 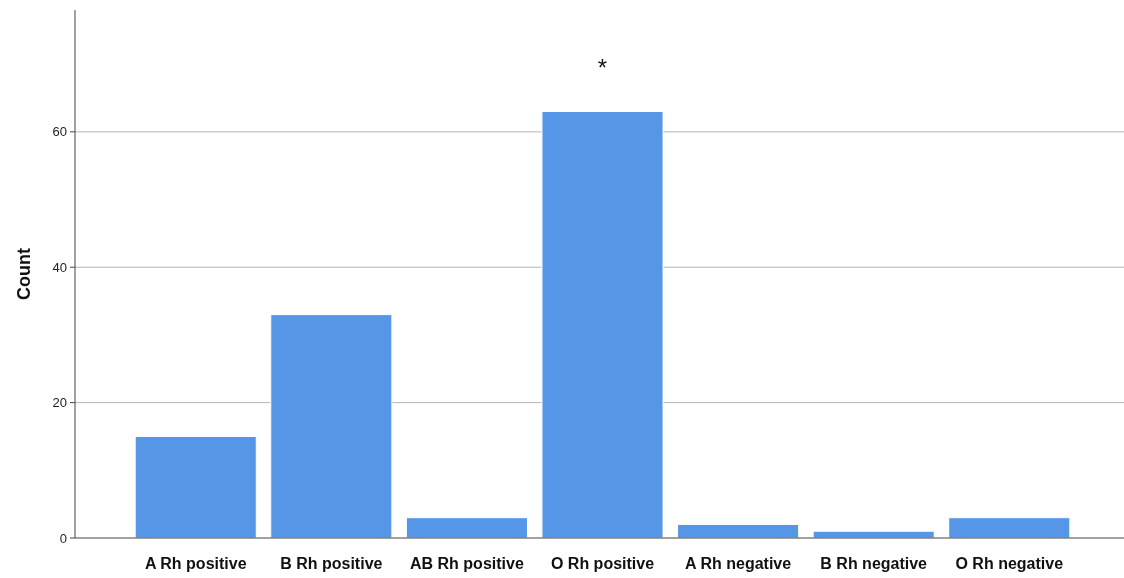 What do you see at coordinates (467, 563) in the screenshot?
I see `x-tick-label: AB Rh positive` at bounding box center [467, 563].